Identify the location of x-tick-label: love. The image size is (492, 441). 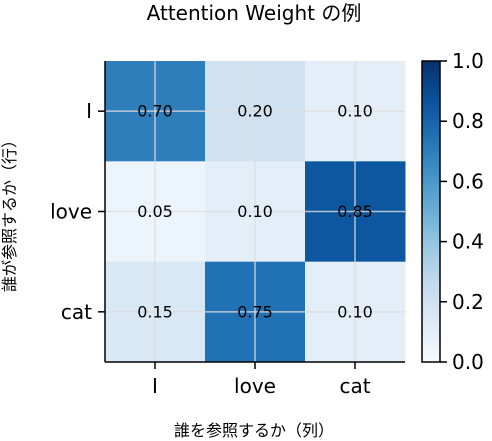
(255, 386).